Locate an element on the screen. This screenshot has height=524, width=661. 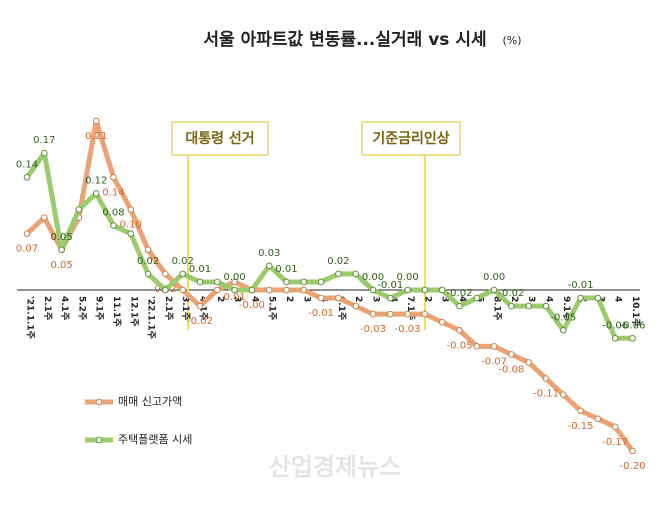
x-tick-label: 8.1주 is located at coordinates (497, 308).